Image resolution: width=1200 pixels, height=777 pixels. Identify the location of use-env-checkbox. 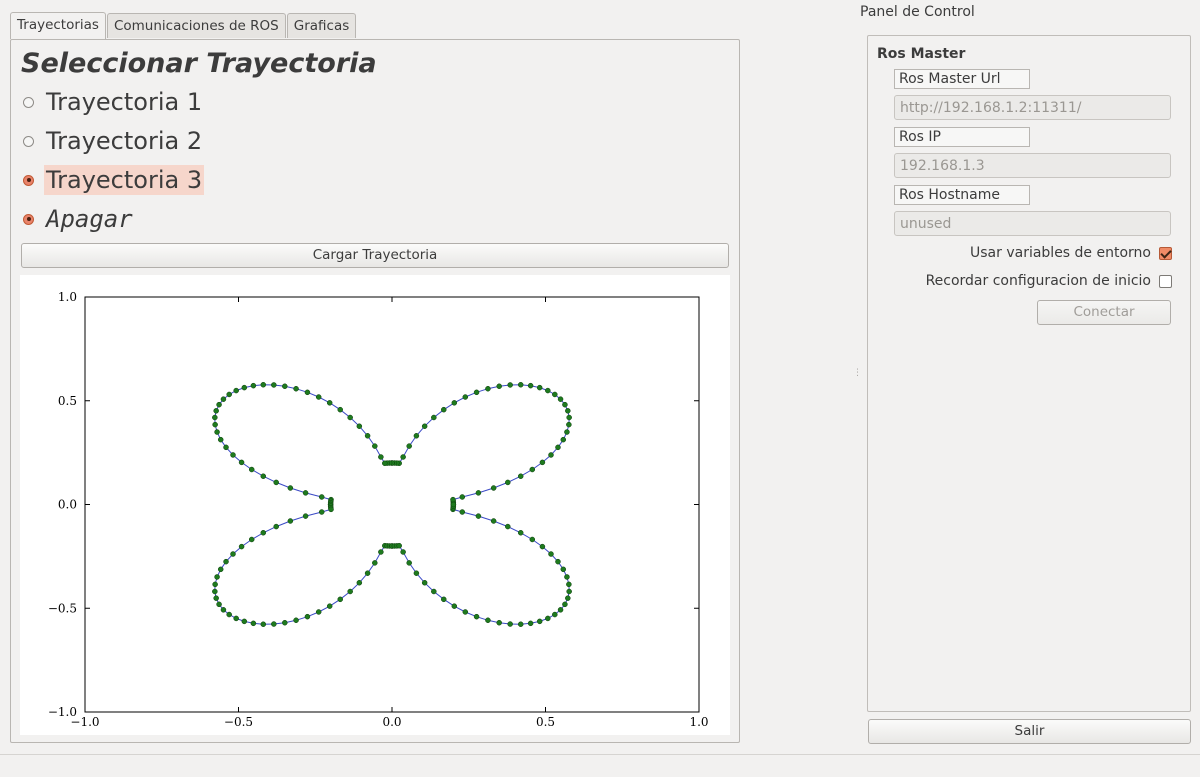
(1165, 253).